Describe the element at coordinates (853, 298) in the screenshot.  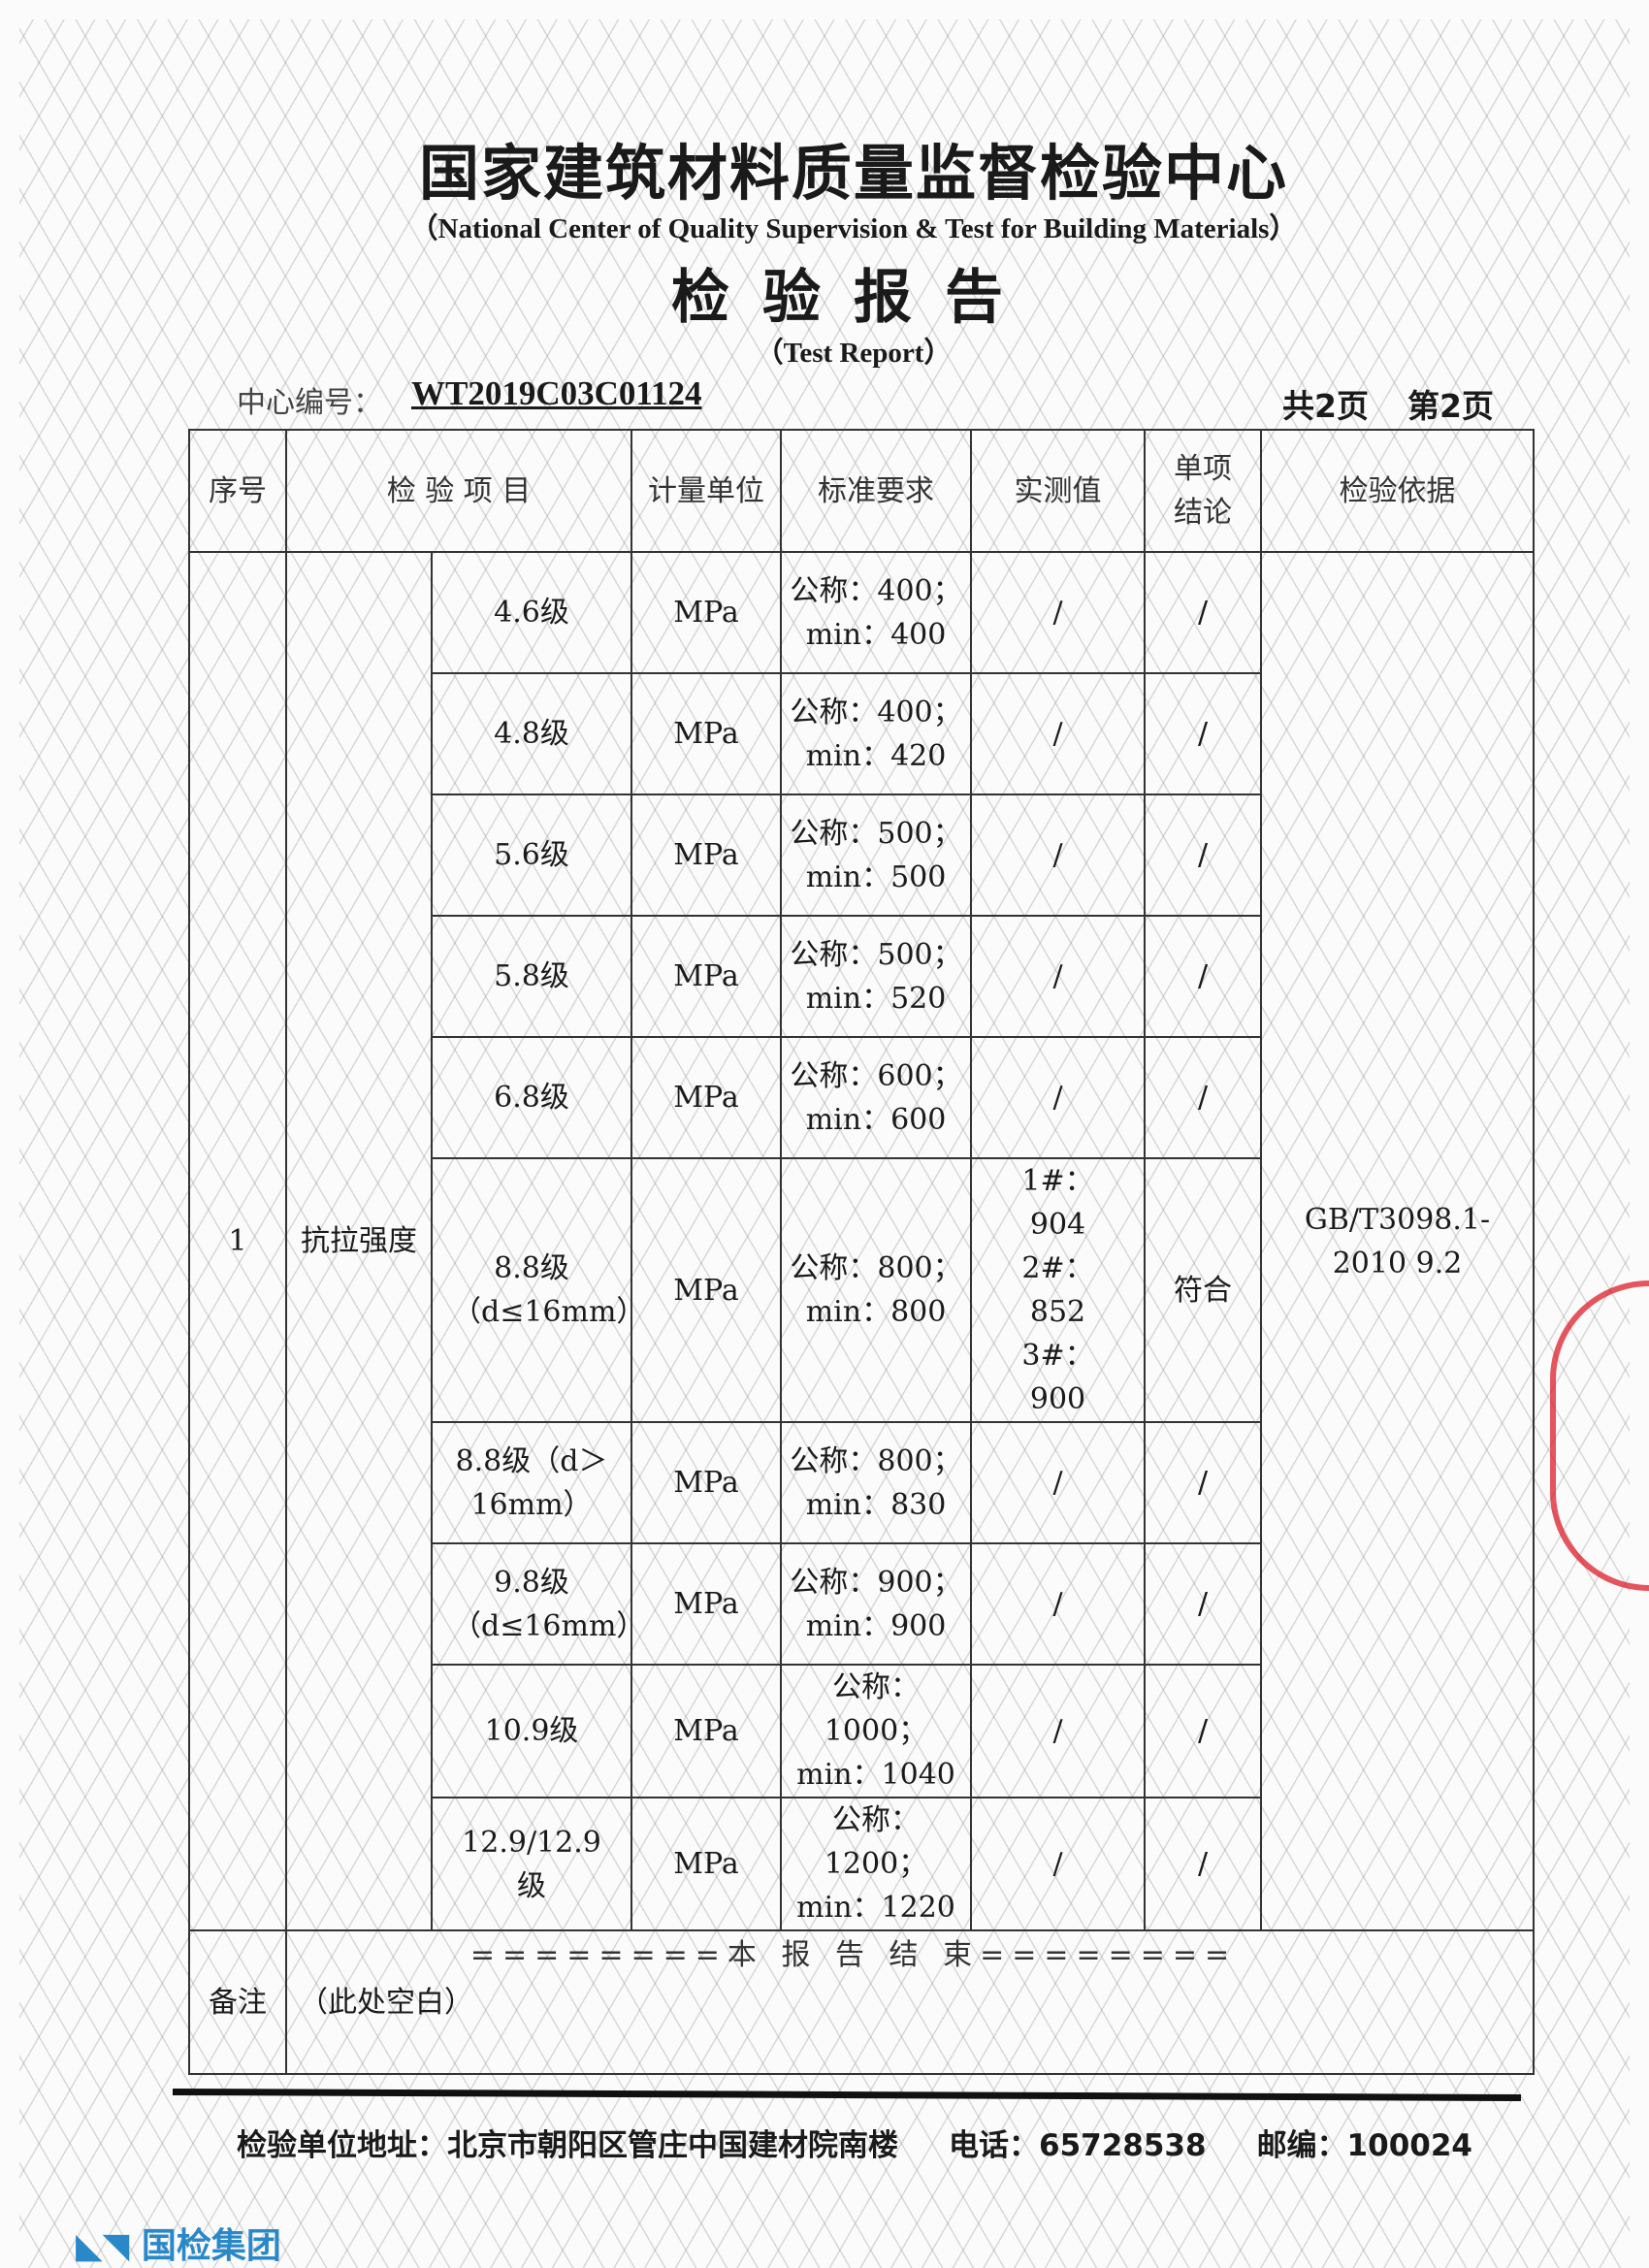
I see `report-title: 检验报告` at that location.